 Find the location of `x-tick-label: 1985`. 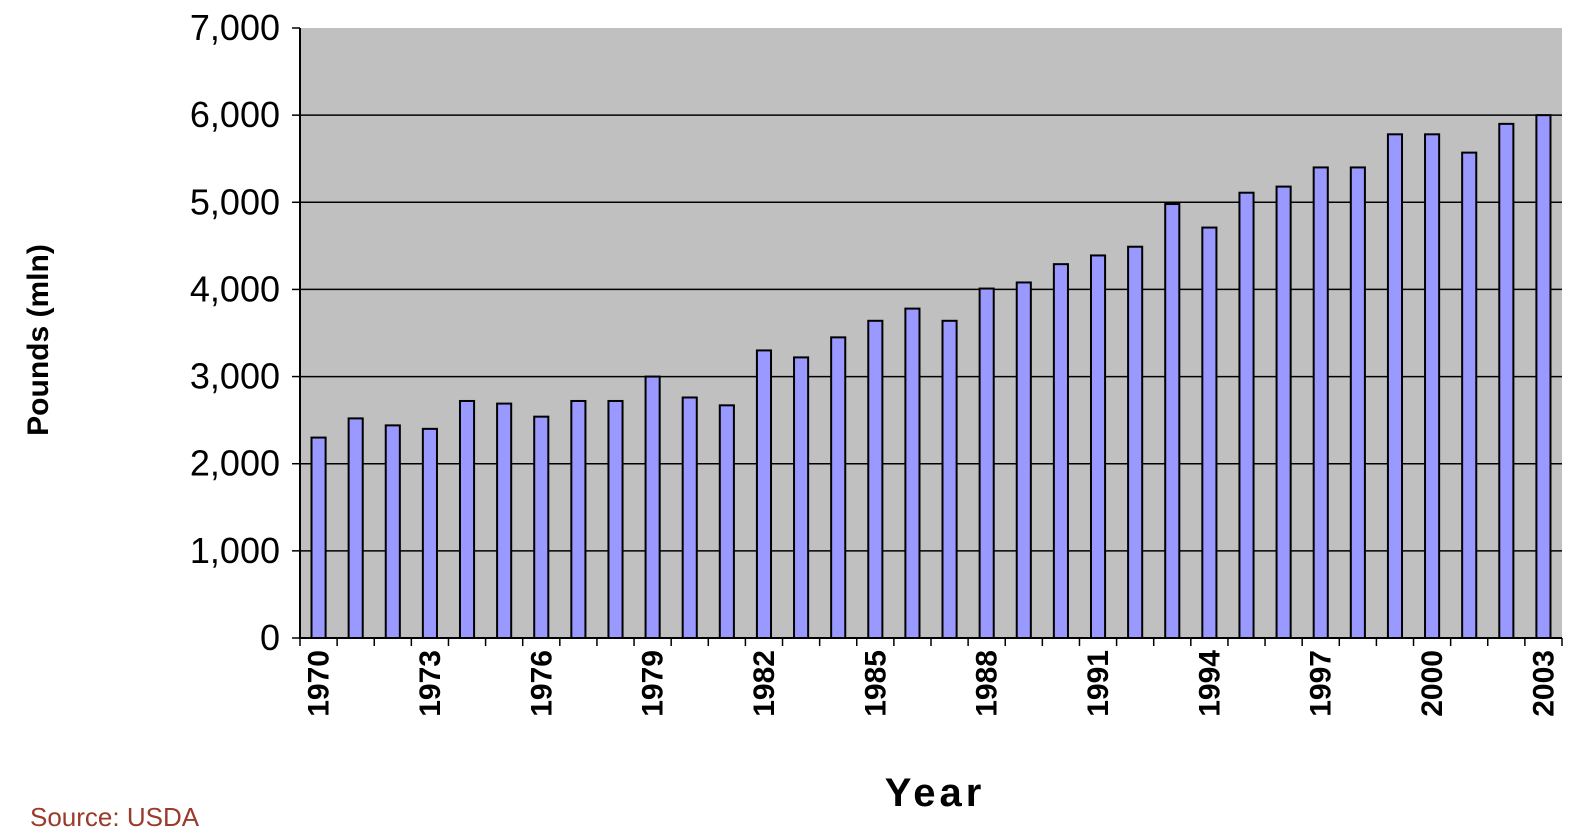

x-tick-label: 1985 is located at coordinates (875, 683).